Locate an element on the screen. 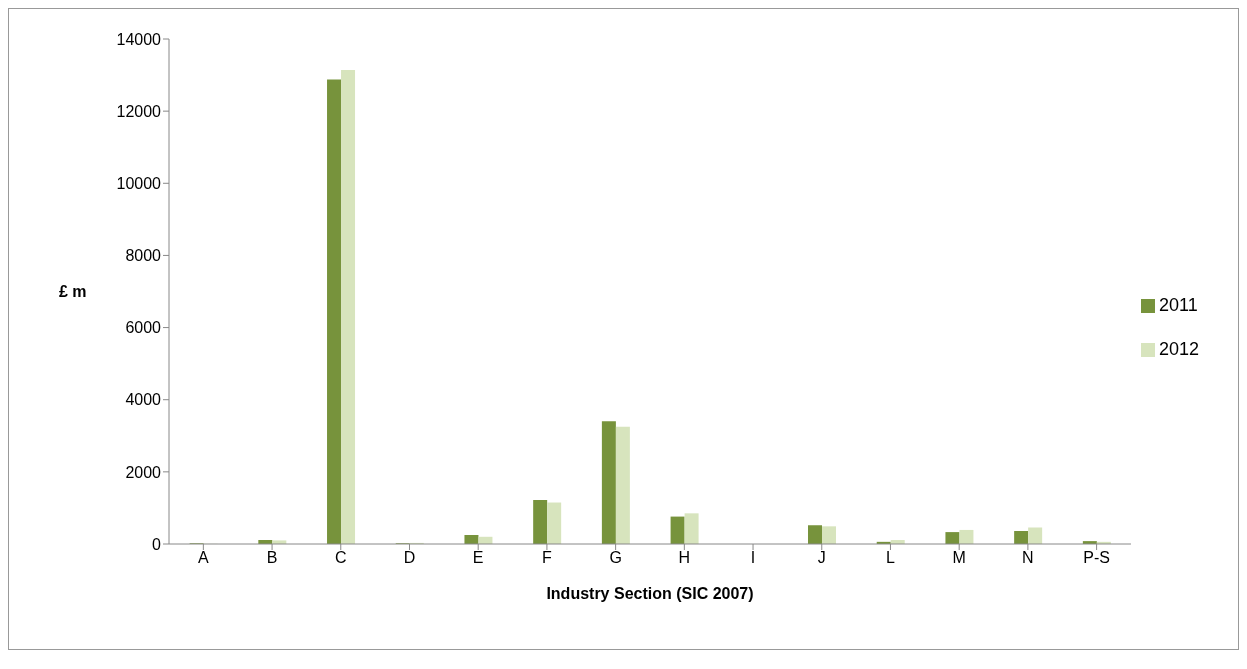  x-tick-label: A is located at coordinates (204, 558).